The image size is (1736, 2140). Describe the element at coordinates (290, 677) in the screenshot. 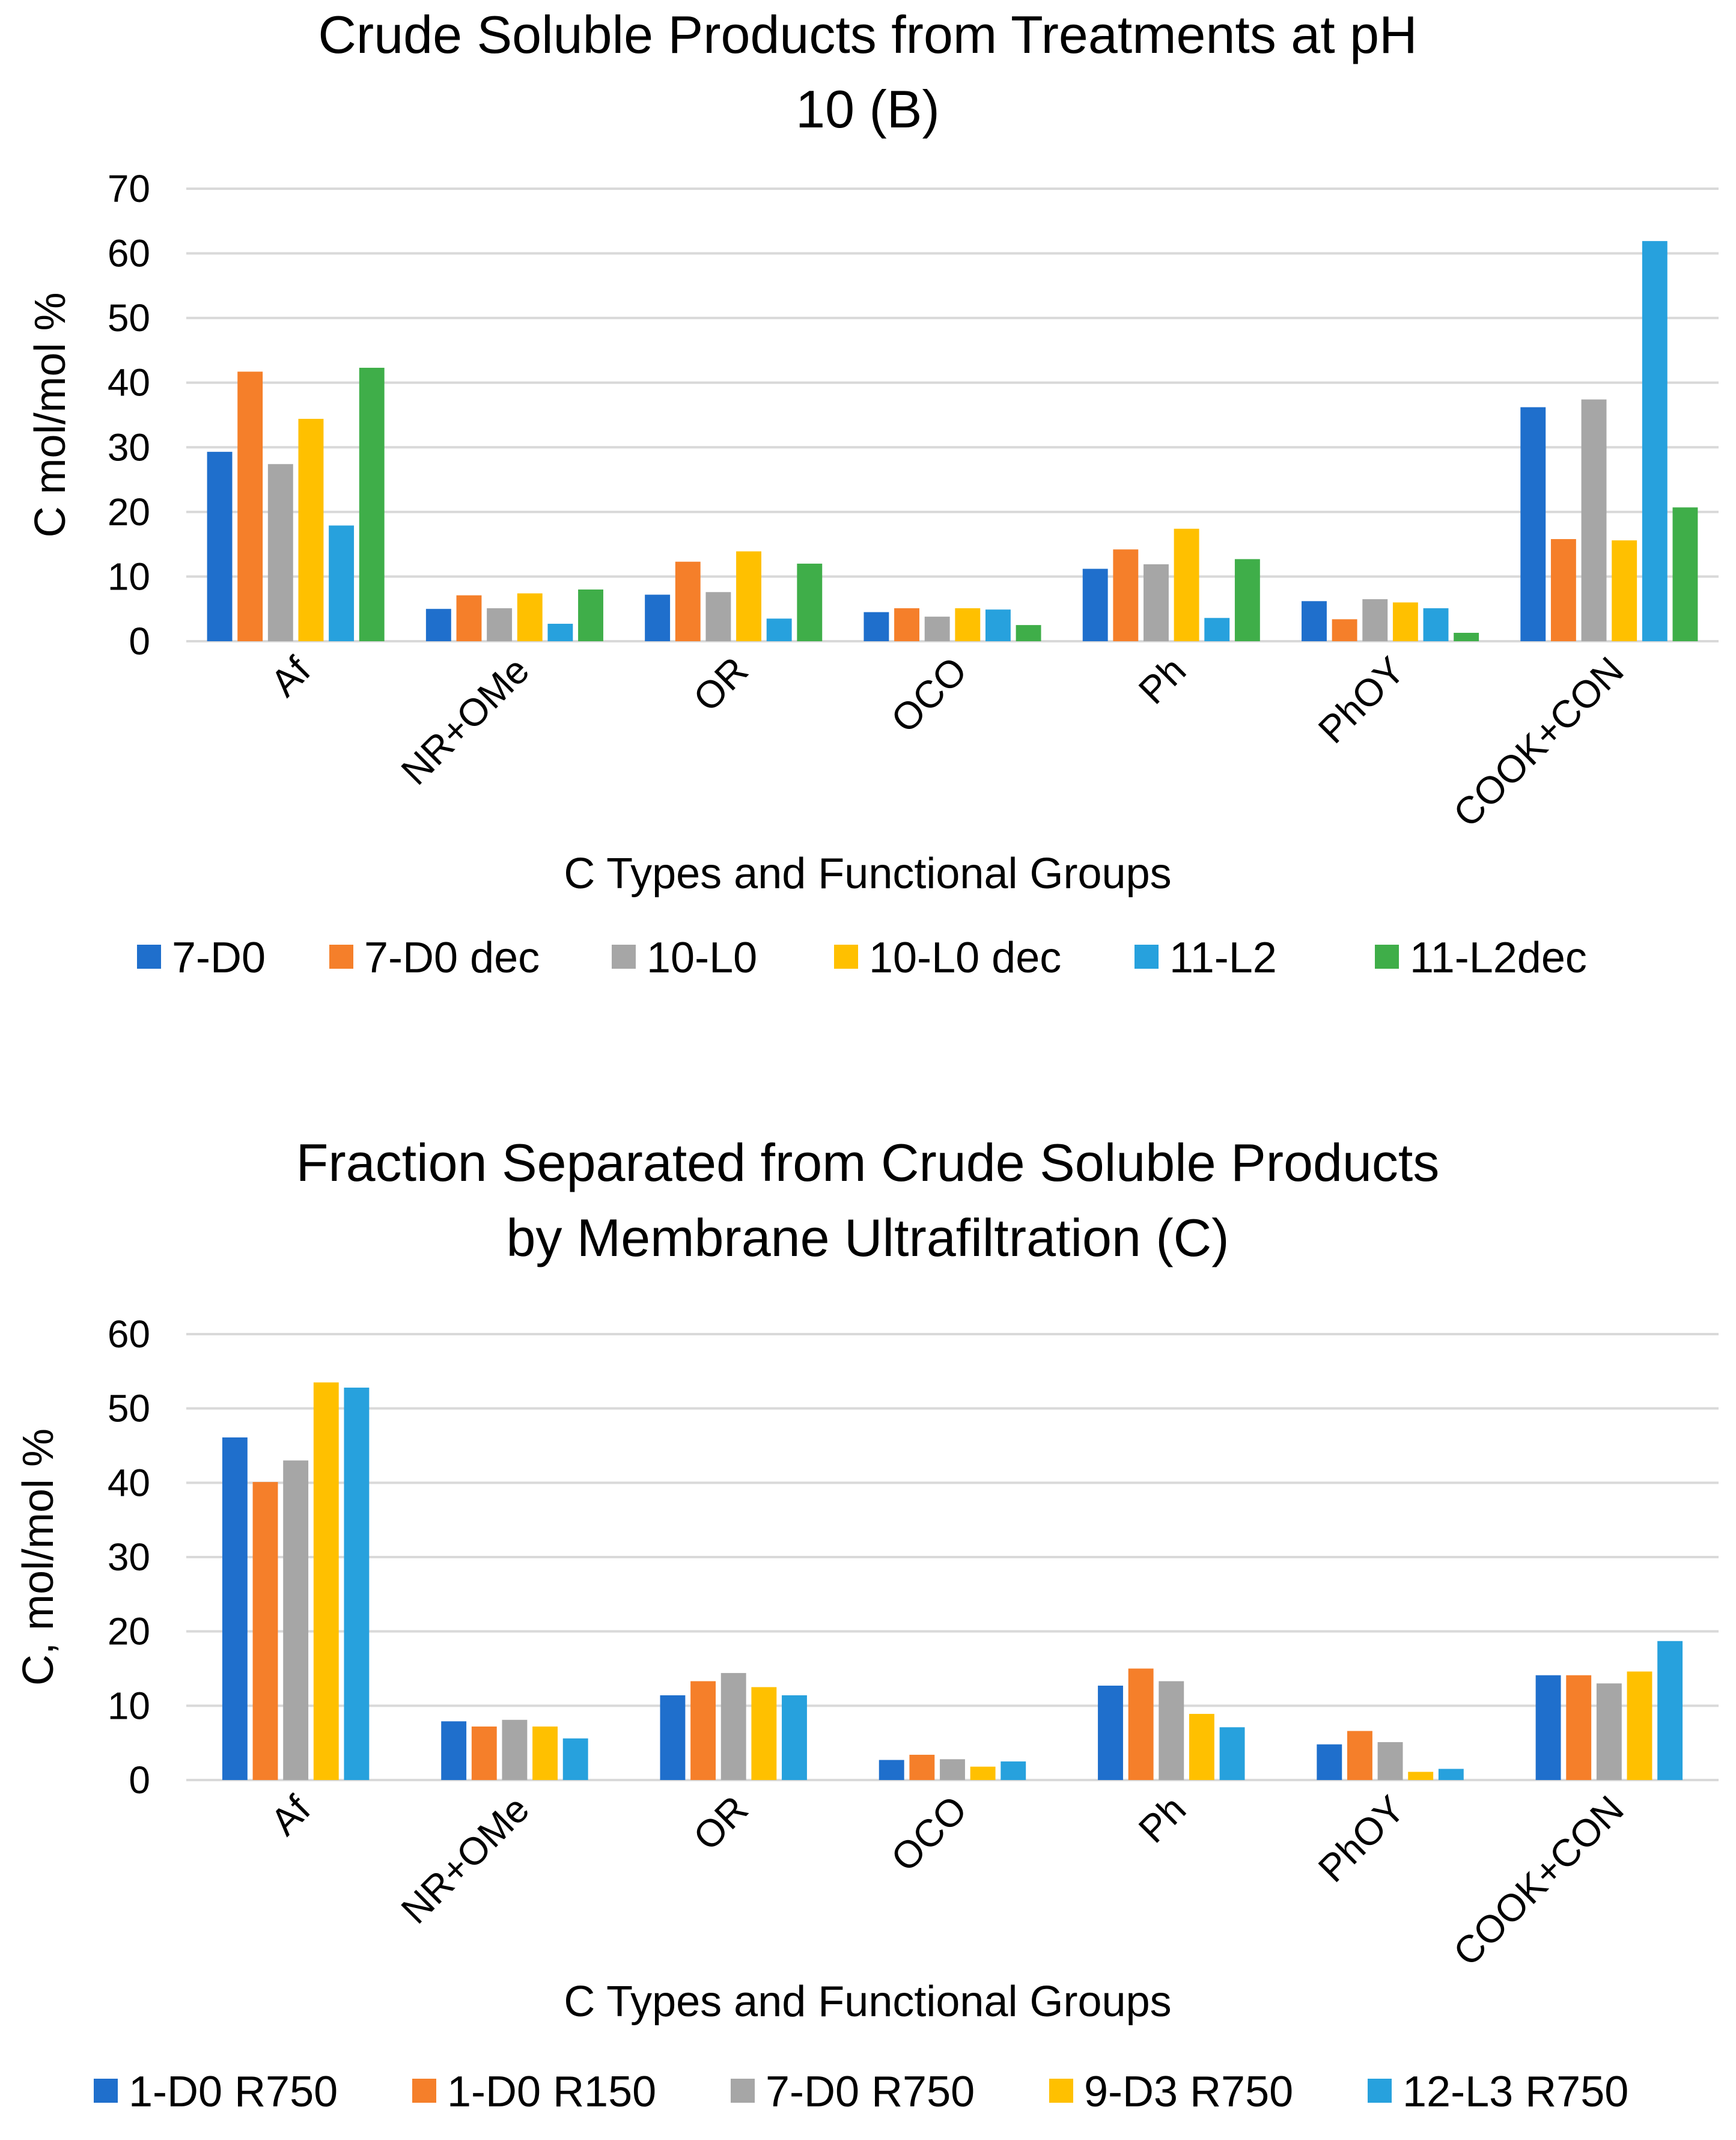

I see `x-tick-label: Af` at that location.